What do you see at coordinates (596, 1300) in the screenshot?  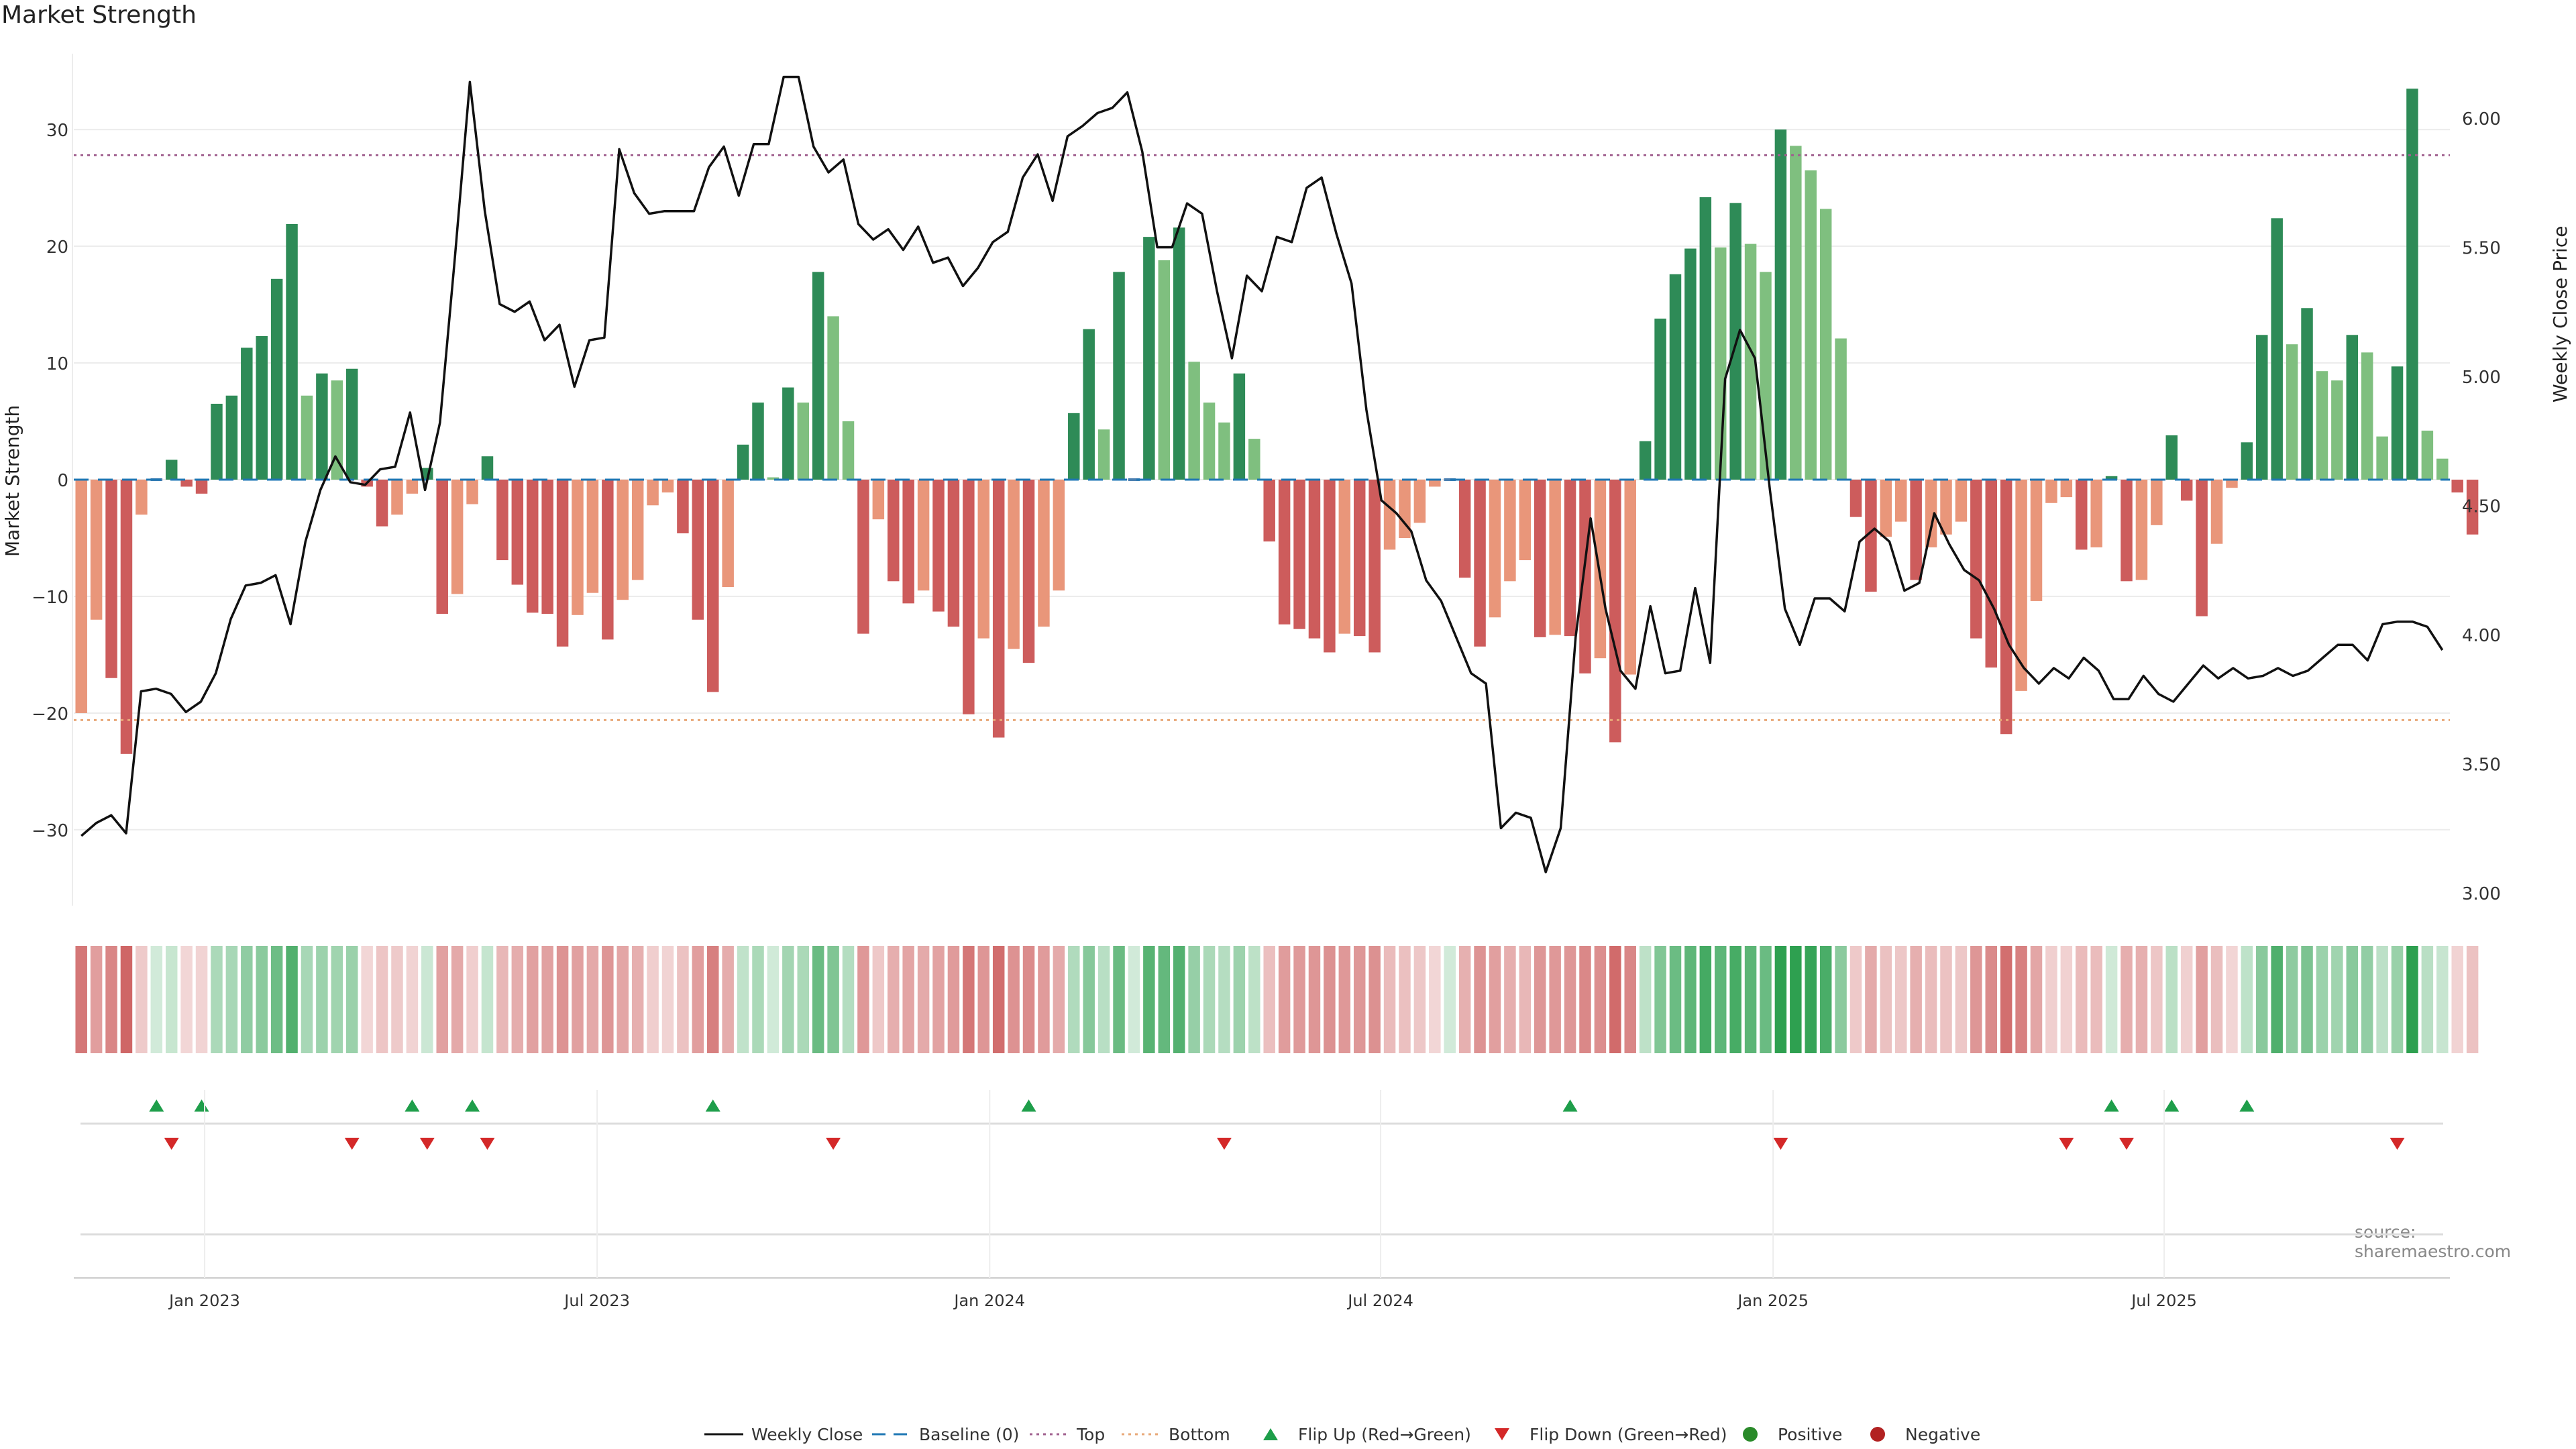 I see `x-tick-label: Jul 2023` at bounding box center [596, 1300].